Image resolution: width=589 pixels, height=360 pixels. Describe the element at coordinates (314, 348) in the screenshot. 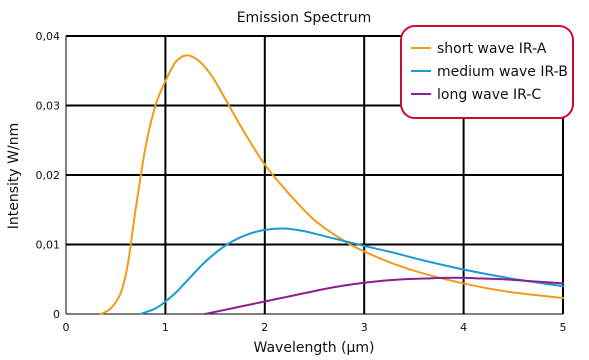

I see `x-axis-title: Wavelength (µm)` at that location.